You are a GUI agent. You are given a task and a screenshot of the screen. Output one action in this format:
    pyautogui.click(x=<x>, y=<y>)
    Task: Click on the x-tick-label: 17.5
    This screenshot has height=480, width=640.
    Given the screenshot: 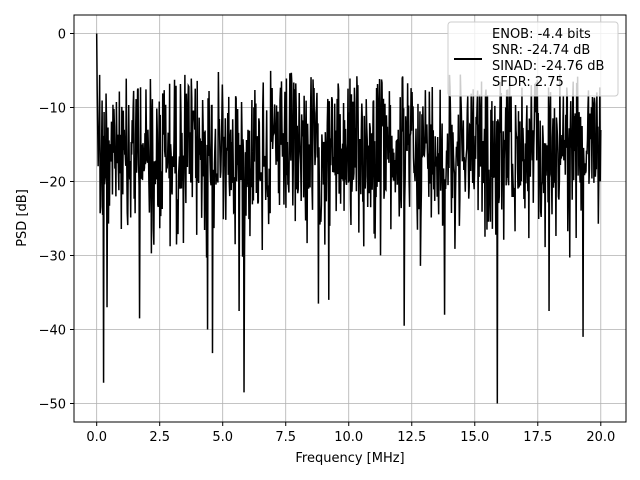 What is the action you would take?
    pyautogui.click(x=537, y=437)
    